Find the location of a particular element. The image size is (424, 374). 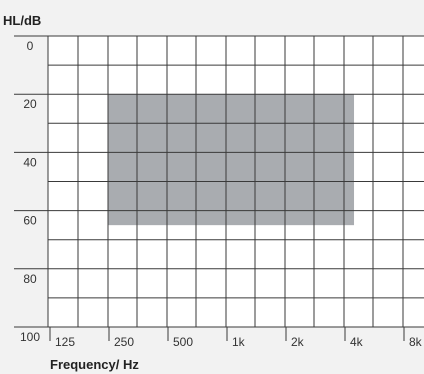

x-tick-label-125: 125 is located at coordinates (65, 342).